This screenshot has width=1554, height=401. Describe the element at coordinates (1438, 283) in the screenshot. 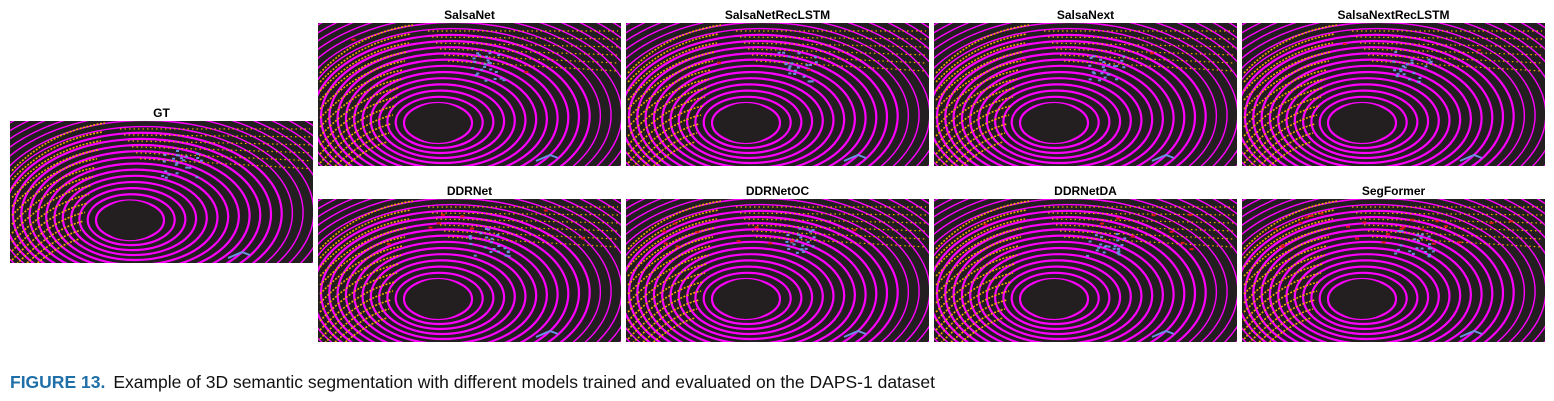

I see `vehicle-points` at that location.